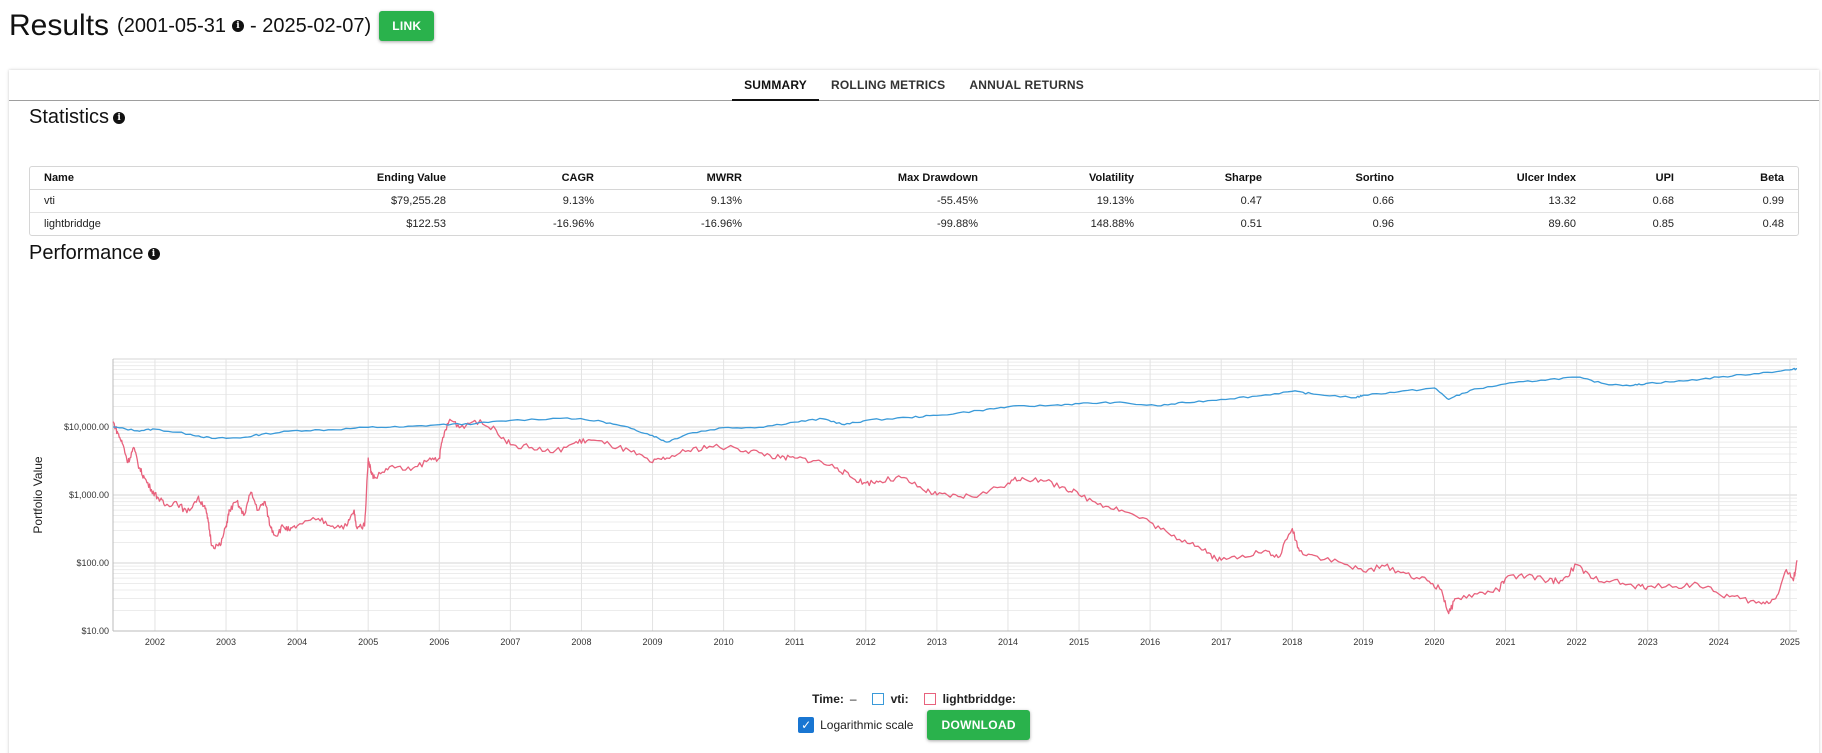  I want to click on col-volatility: Volatility, so click(1070, 178).